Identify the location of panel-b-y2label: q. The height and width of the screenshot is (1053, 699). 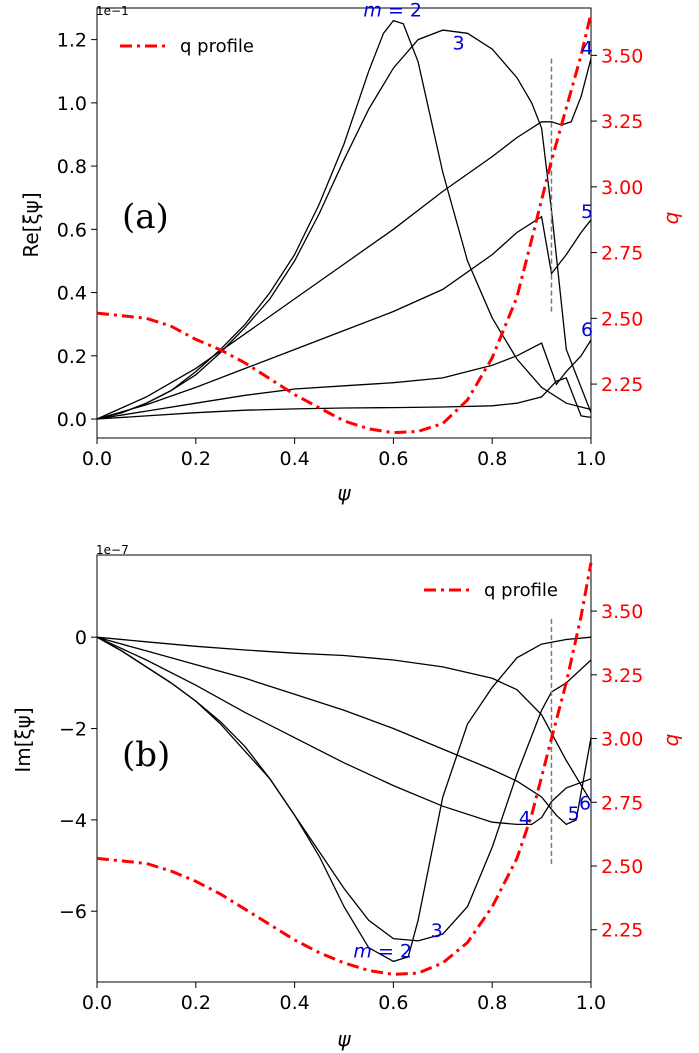
(671, 740).